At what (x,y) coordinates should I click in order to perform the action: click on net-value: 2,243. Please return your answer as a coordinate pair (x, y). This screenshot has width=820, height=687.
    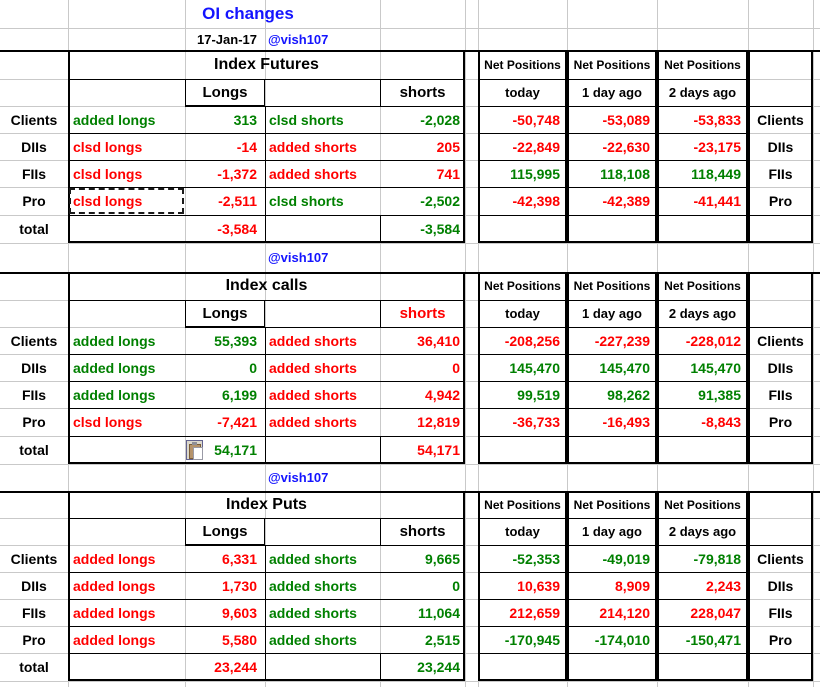
    Looking at the image, I should click on (723, 585).